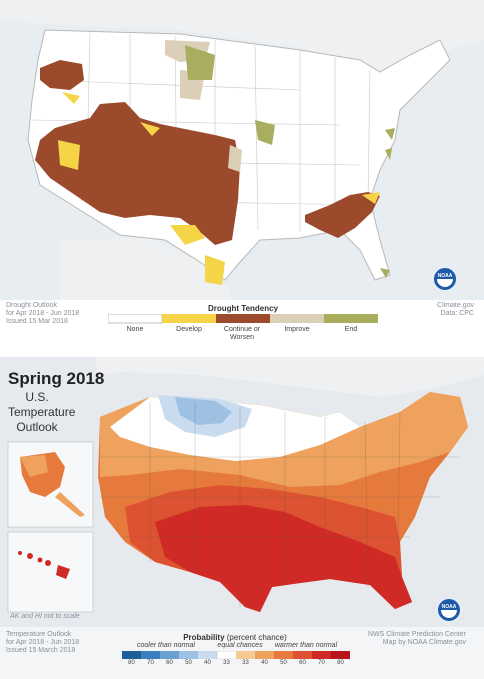 The width and height of the screenshot is (484, 679). I want to click on legend-label-improve: Improve, so click(297, 329).